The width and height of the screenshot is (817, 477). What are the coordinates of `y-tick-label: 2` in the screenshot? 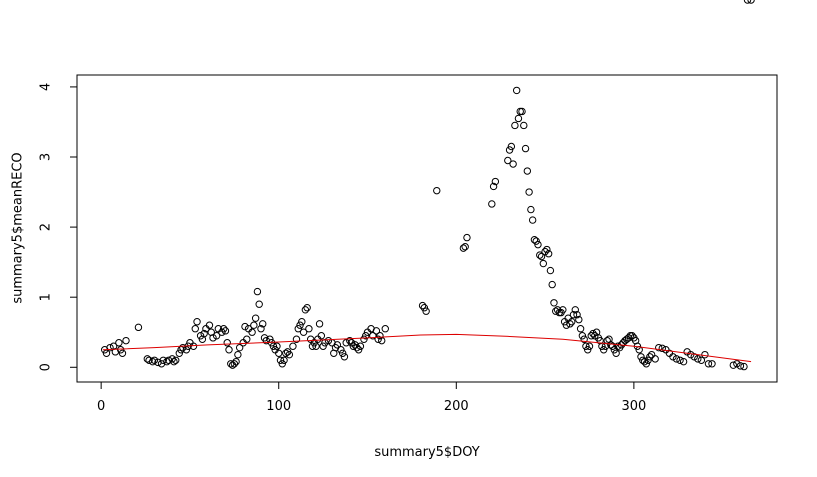 It's located at (46, 227).